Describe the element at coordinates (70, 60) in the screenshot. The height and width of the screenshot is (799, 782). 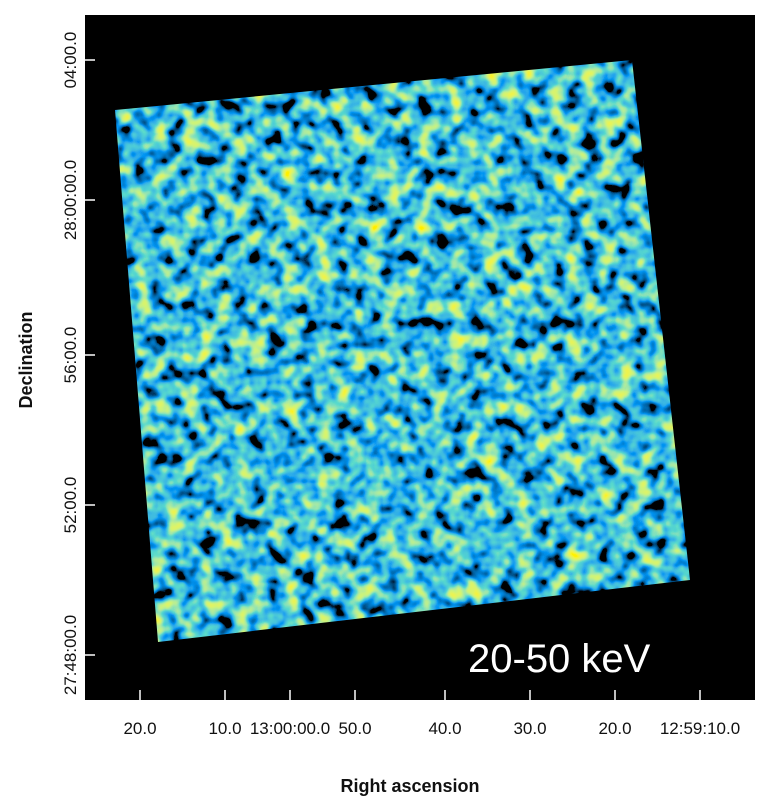
I see `y-tick-label: 04:00.0` at that location.